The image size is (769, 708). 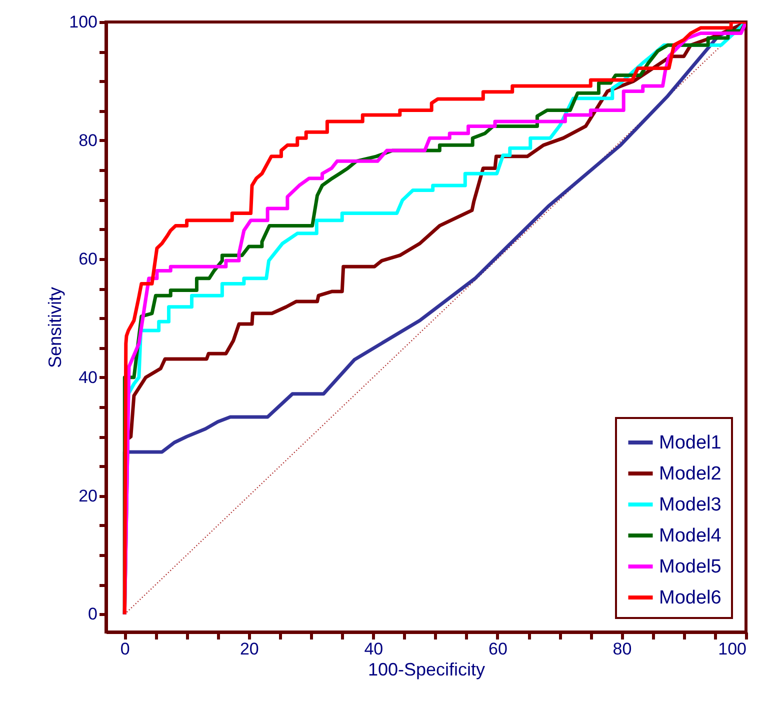 I want to click on y-axis-title: Sensitivity, so click(x=55, y=327).